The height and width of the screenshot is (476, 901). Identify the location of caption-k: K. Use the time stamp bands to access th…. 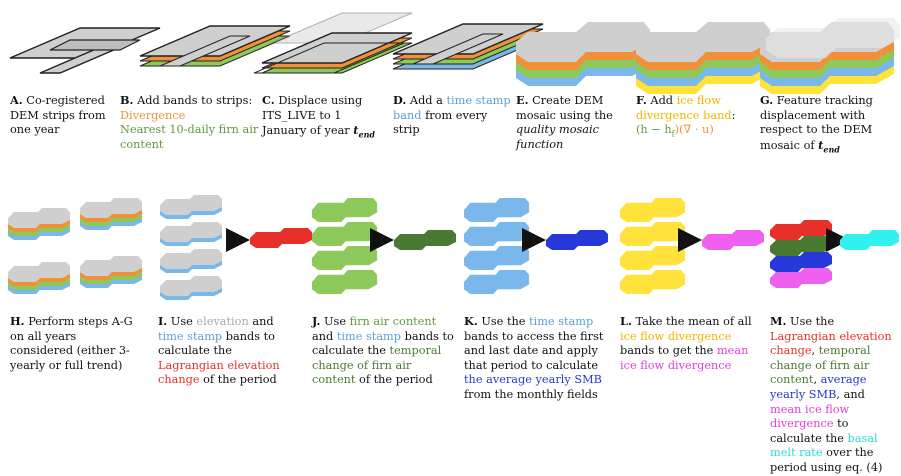
(534, 357).